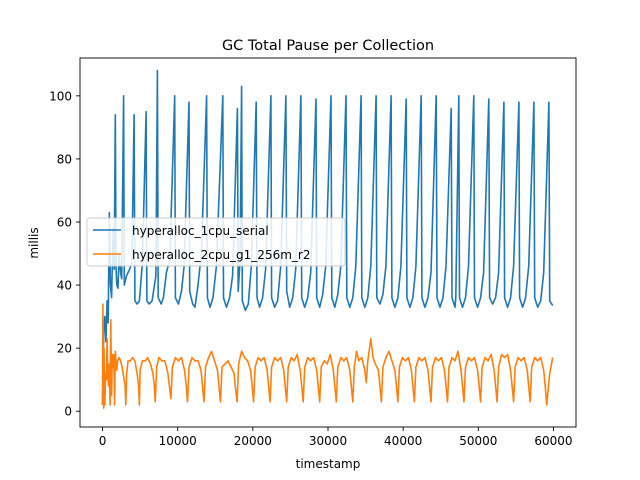  What do you see at coordinates (103, 441) in the screenshot?
I see `x-tick-label: 0` at bounding box center [103, 441].